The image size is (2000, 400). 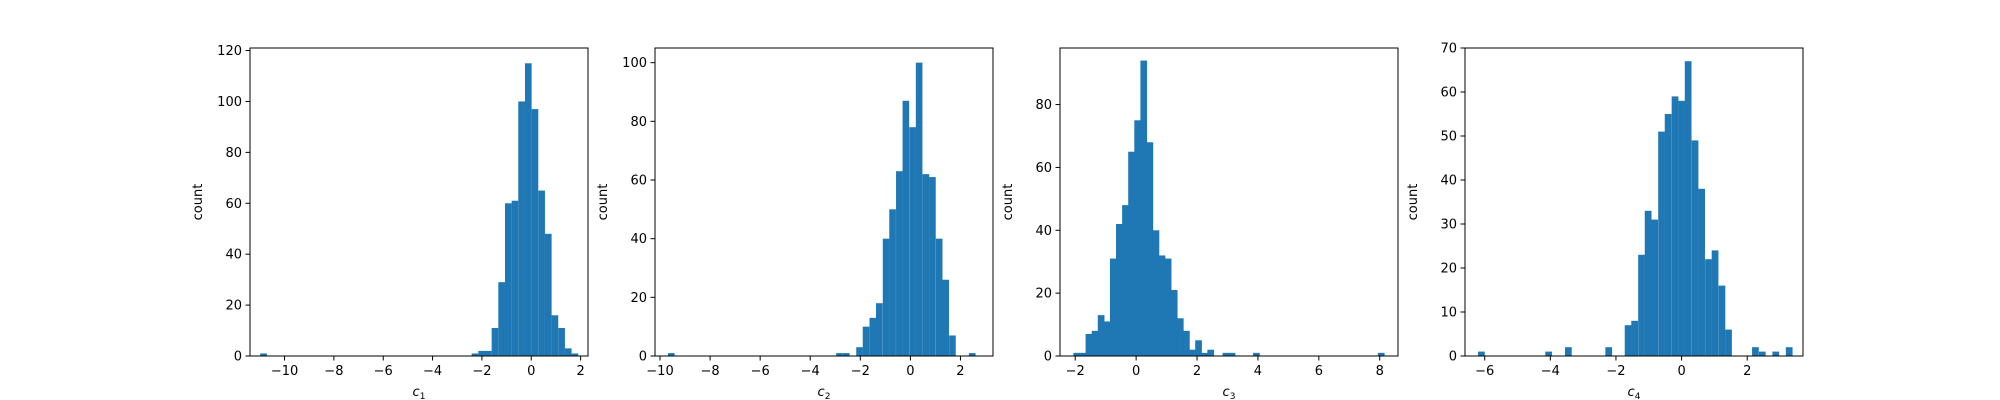 I want to click on y-tick-label: 10, so click(x=1448, y=313).